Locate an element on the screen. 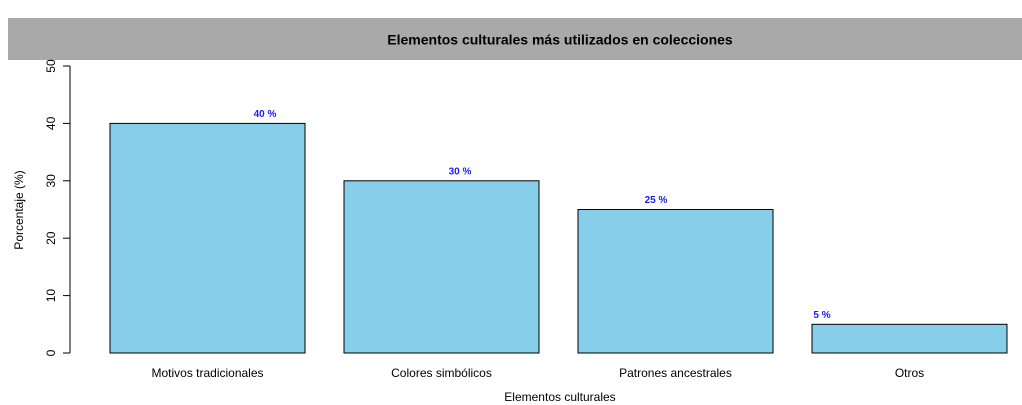 This screenshot has height=405, width=1022. y-tick-label: 40 is located at coordinates (51, 123).